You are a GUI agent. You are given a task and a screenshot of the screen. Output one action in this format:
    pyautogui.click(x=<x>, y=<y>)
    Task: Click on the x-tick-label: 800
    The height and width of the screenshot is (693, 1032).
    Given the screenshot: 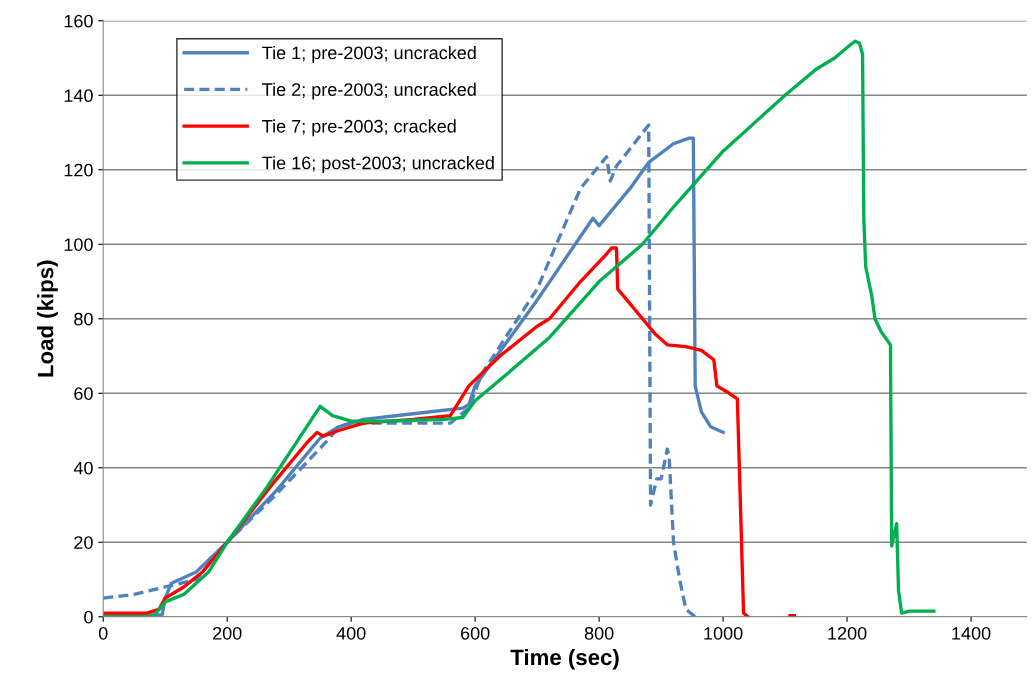 What is the action you would take?
    pyautogui.click(x=599, y=633)
    